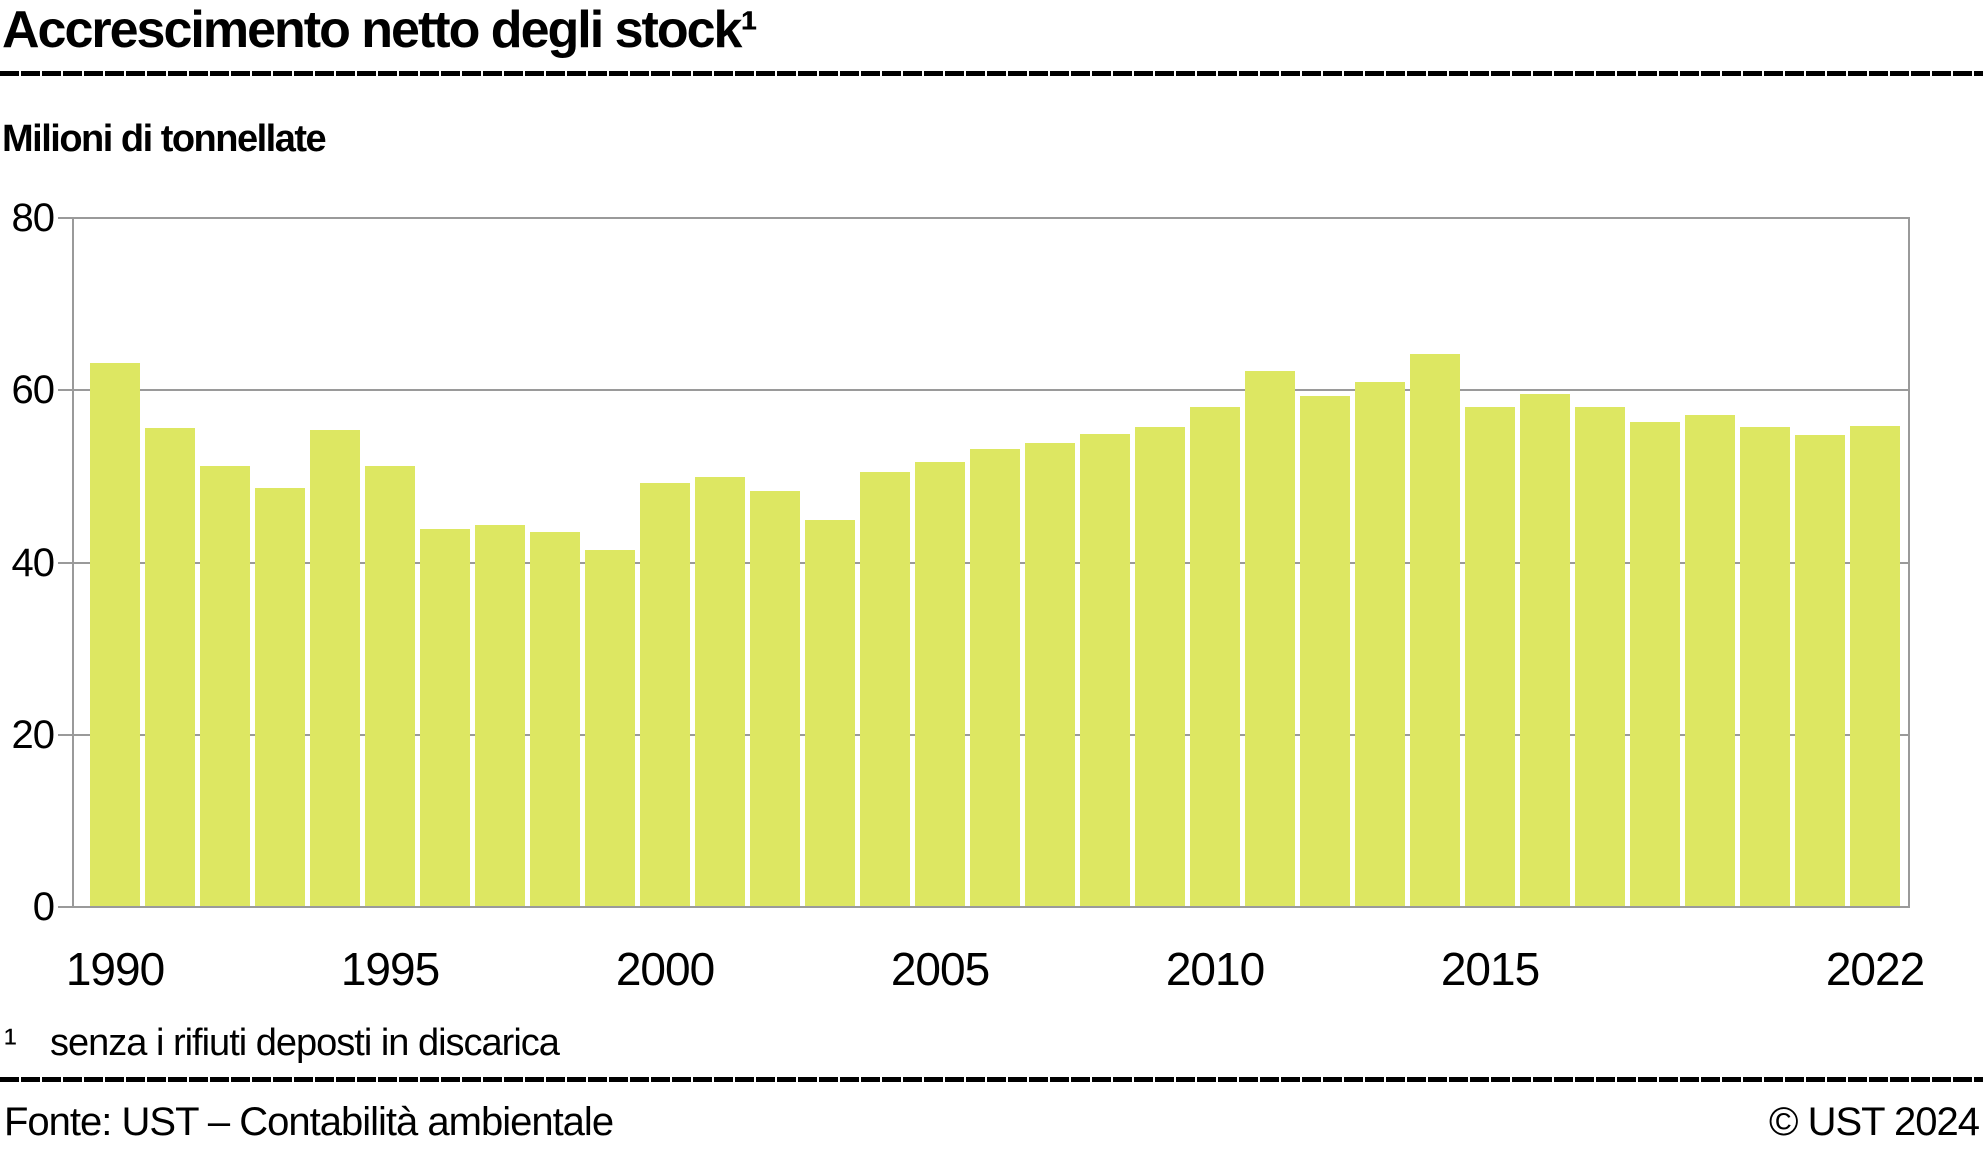 The image size is (1983, 1161). I want to click on x-axis-label-2005: 2005, so click(940, 969).